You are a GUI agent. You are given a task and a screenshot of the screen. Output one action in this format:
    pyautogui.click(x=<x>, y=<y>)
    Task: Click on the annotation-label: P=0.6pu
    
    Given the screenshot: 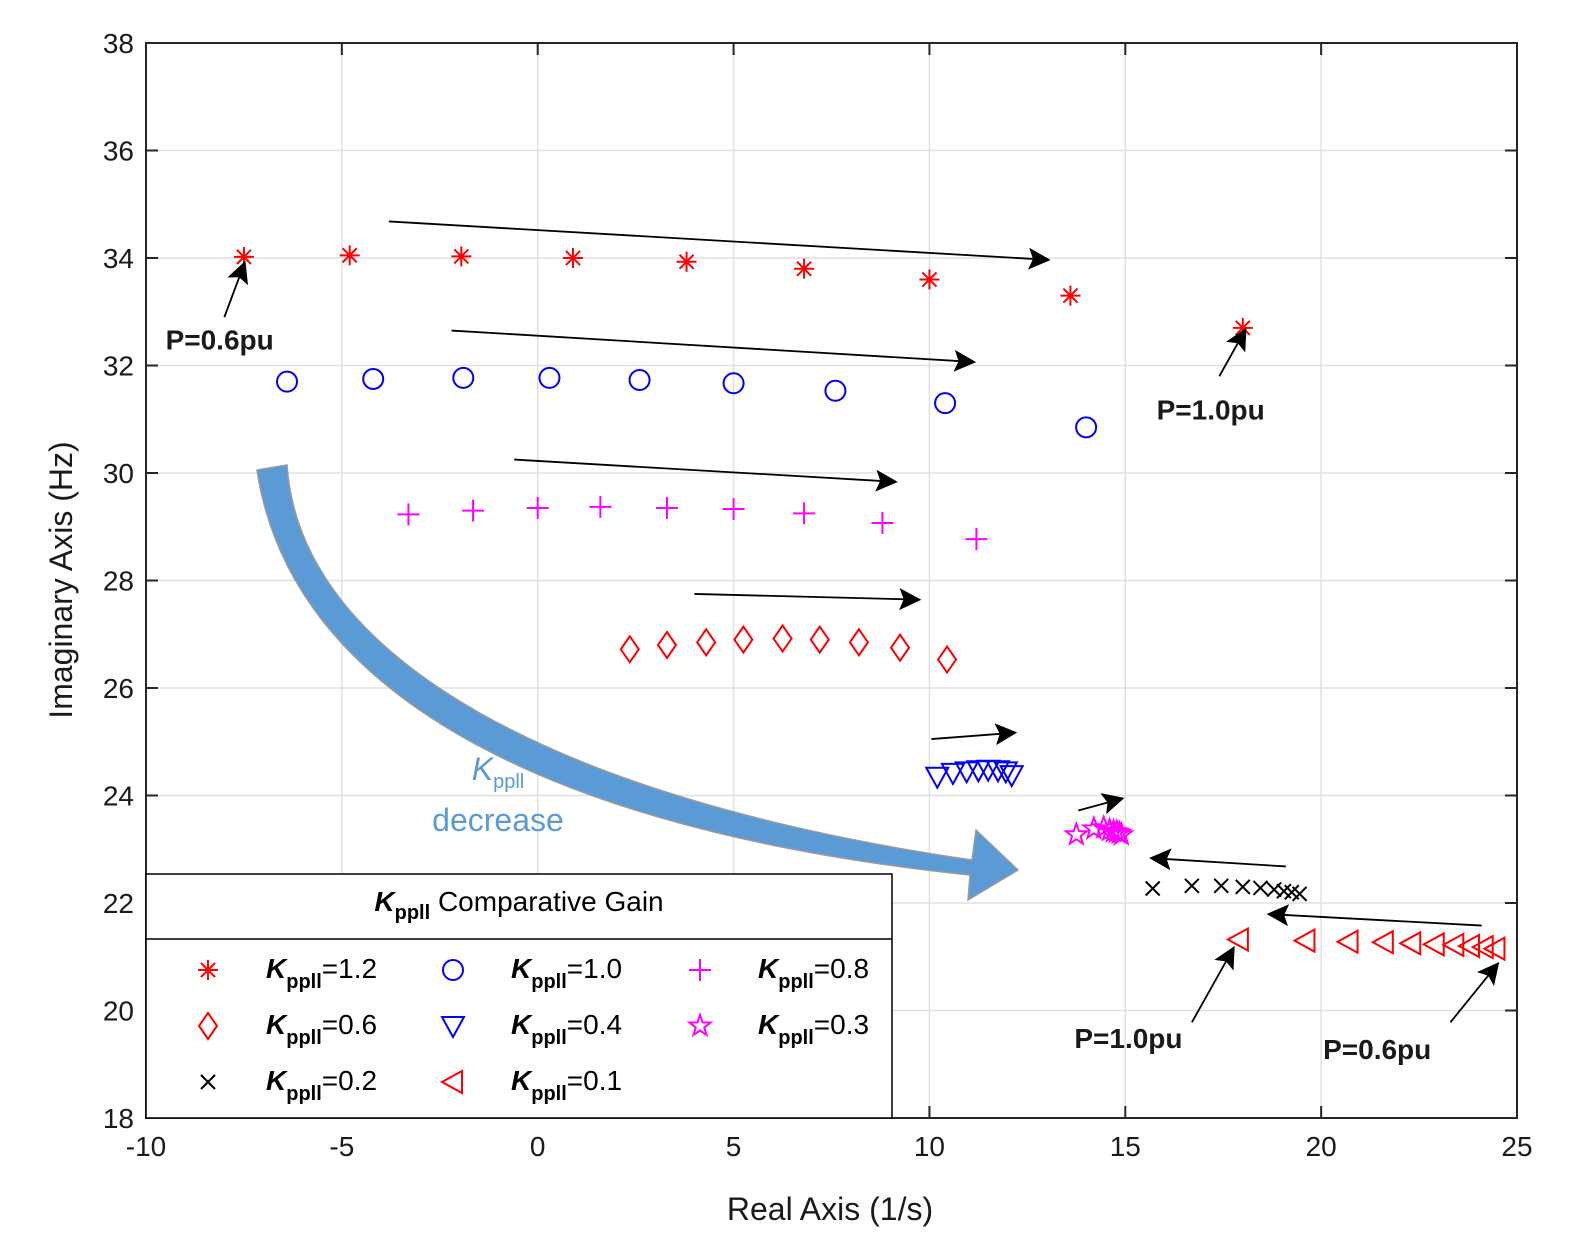 What is the action you would take?
    pyautogui.click(x=220, y=339)
    